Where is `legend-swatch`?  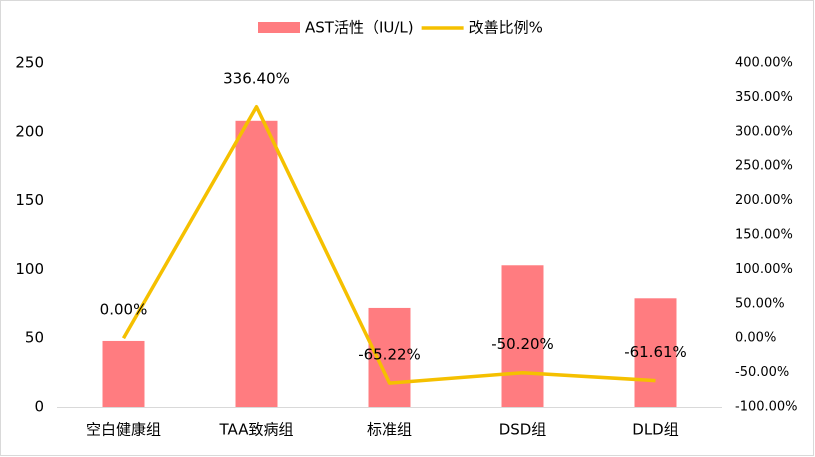 legend-swatch is located at coordinates (279, 27).